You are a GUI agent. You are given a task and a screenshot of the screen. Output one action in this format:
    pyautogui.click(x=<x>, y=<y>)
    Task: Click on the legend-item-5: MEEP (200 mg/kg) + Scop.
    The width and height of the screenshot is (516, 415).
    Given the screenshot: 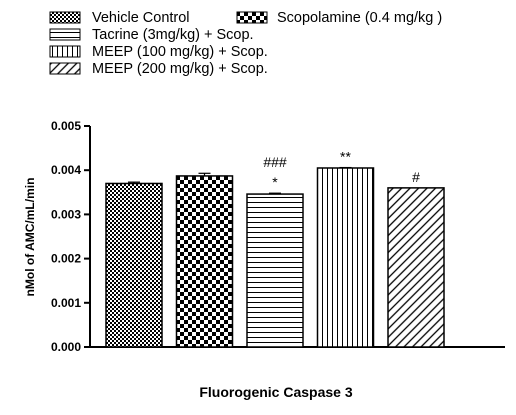 What is the action you would take?
    pyautogui.click(x=158, y=69)
    